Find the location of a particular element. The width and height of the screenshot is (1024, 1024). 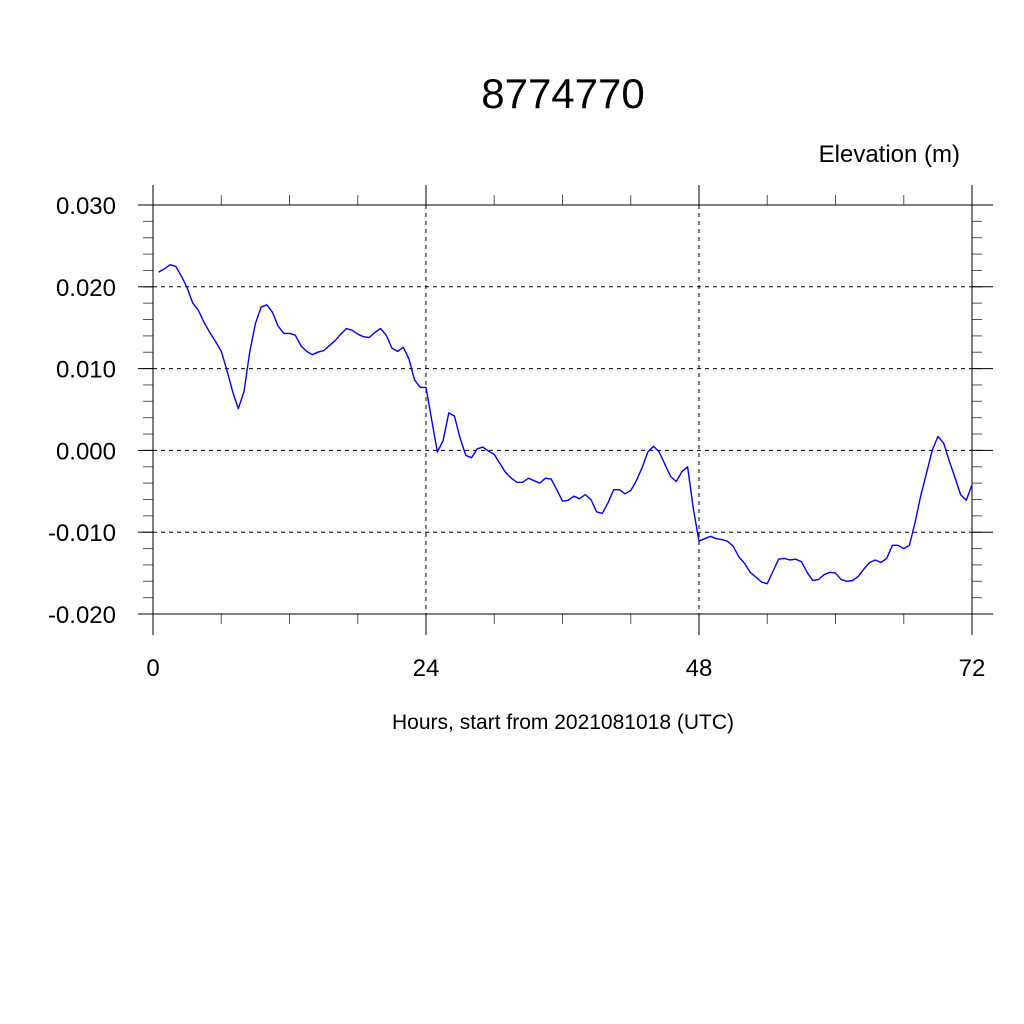

y-tick-label: -0.020 is located at coordinates (82, 615).